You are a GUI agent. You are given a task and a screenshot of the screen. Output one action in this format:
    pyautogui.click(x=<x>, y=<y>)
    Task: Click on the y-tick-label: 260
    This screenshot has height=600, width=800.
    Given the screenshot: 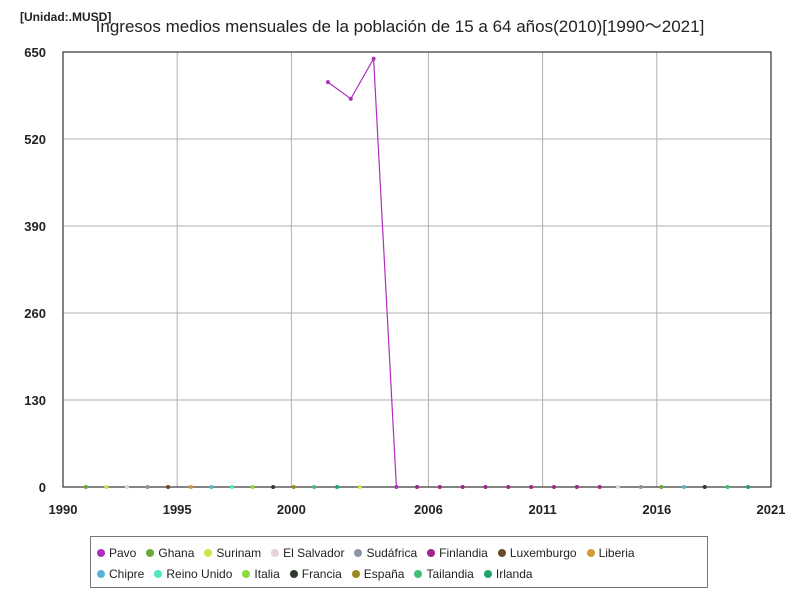 What is the action you would take?
    pyautogui.click(x=35, y=313)
    